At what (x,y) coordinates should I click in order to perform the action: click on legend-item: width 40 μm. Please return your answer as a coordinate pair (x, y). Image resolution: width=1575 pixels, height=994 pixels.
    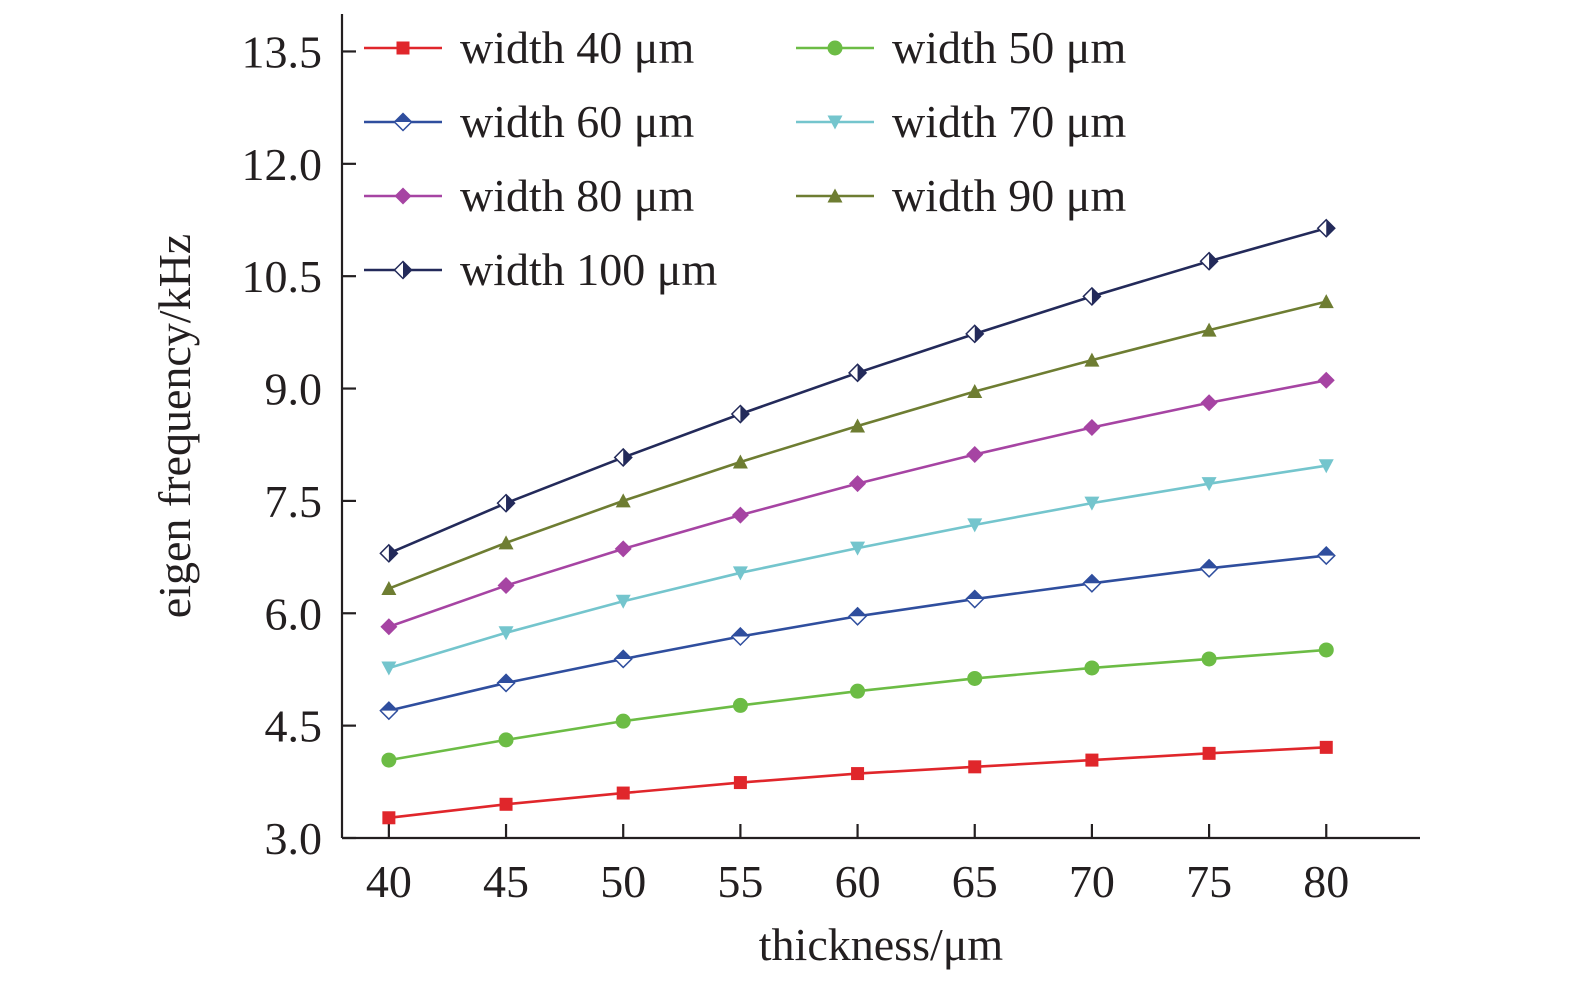
    Looking at the image, I should click on (529, 47).